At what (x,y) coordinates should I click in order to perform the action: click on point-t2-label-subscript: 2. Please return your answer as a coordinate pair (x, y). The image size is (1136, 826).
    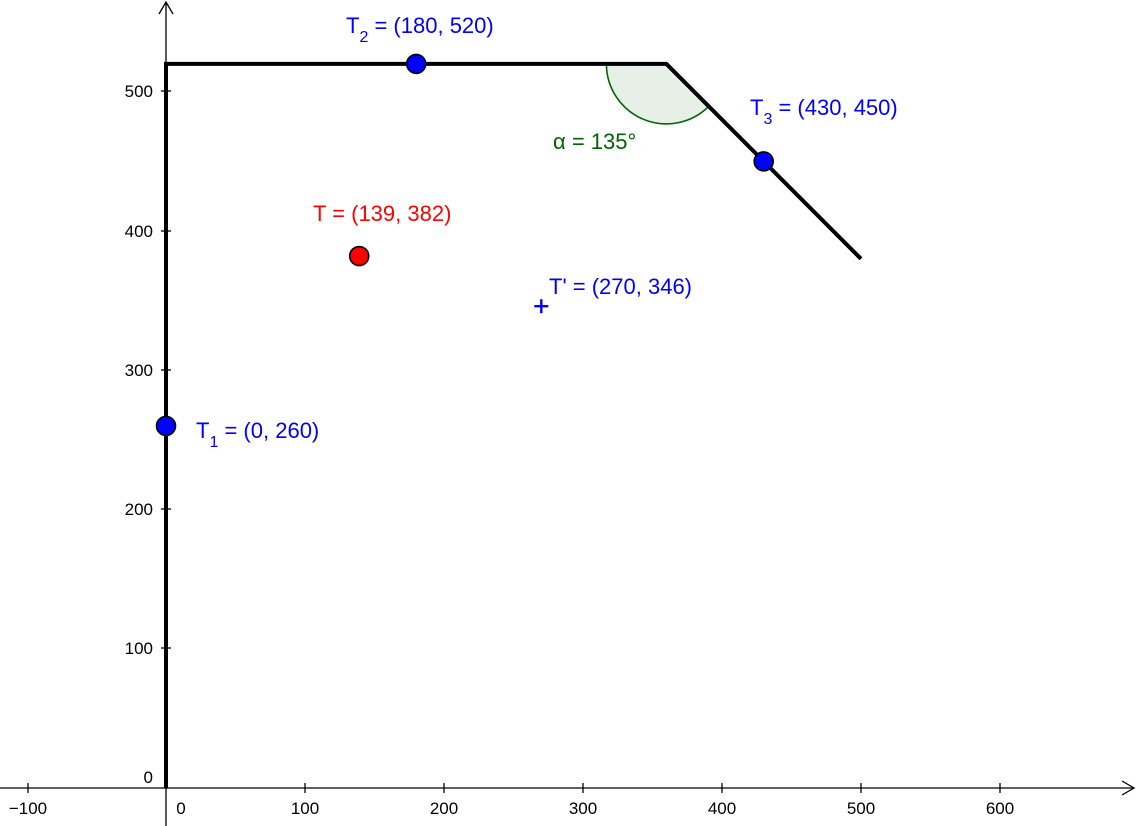
    Looking at the image, I should click on (363, 37).